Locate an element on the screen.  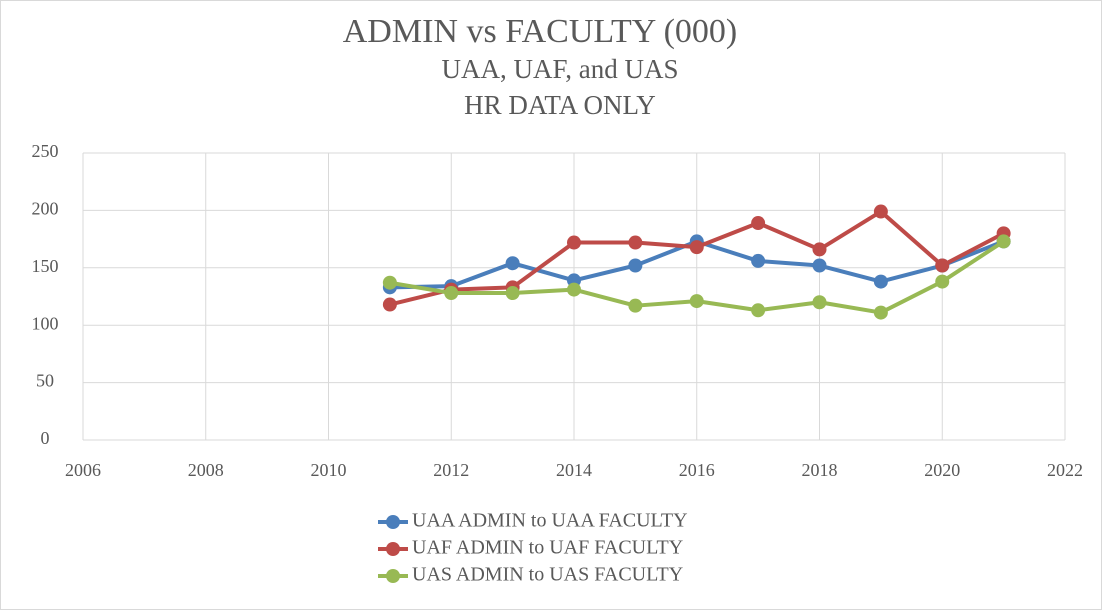
legend-label: UAF ADMIN to UAF FACULTY is located at coordinates (547, 548).